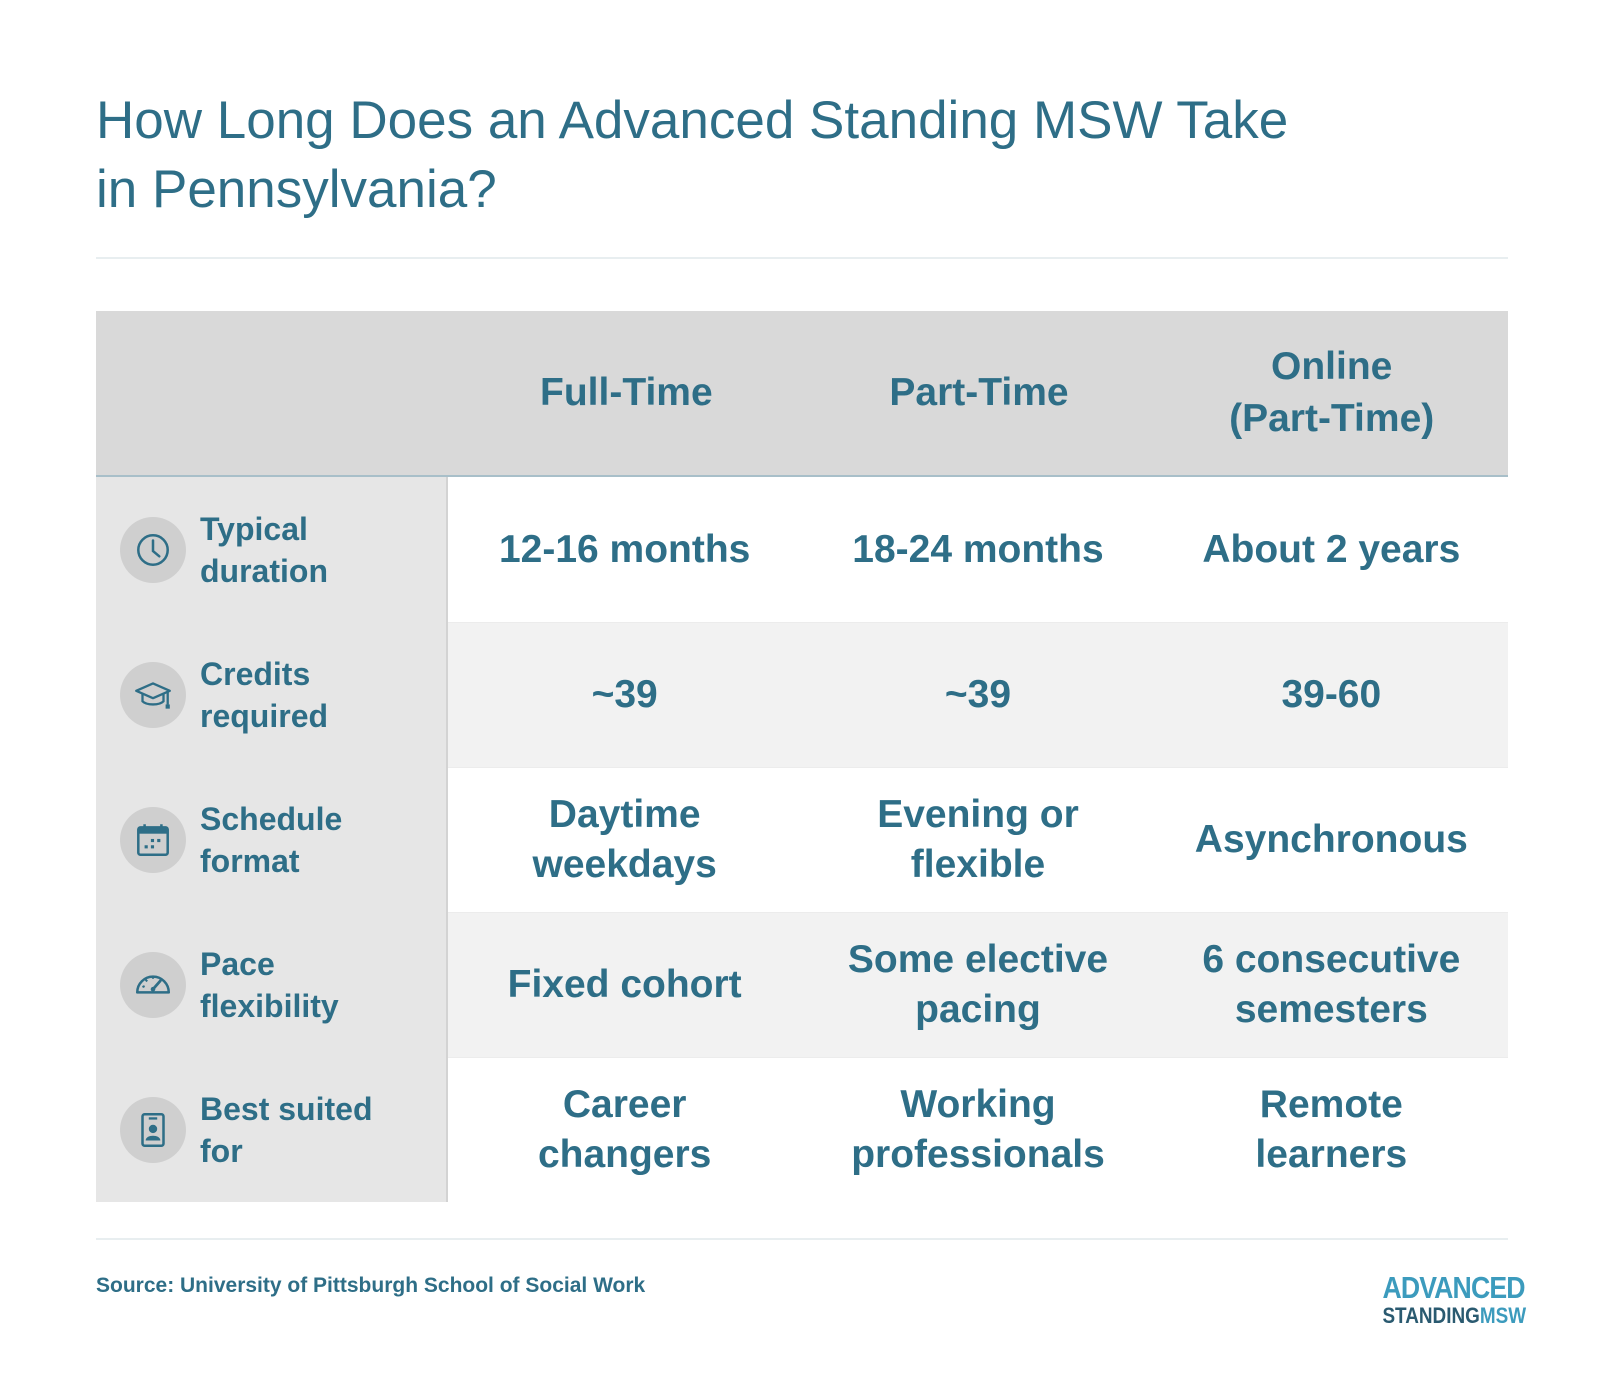 This screenshot has height=1396, width=1600. What do you see at coordinates (1331, 1130) in the screenshot?
I see `table-cell: Remote learners` at bounding box center [1331, 1130].